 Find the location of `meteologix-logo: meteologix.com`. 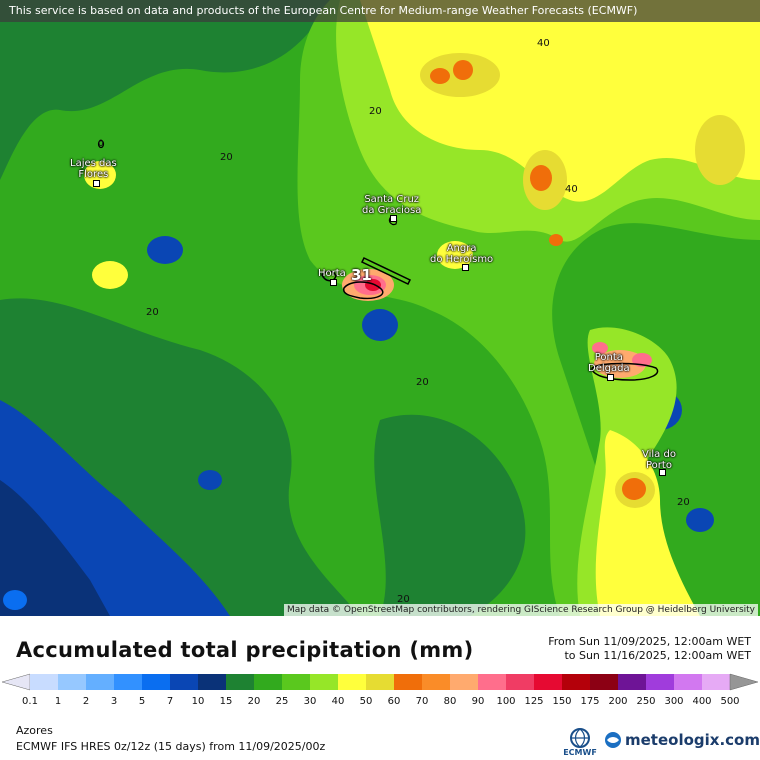

meteologix-logo: meteologix.com is located at coordinates (682, 740).